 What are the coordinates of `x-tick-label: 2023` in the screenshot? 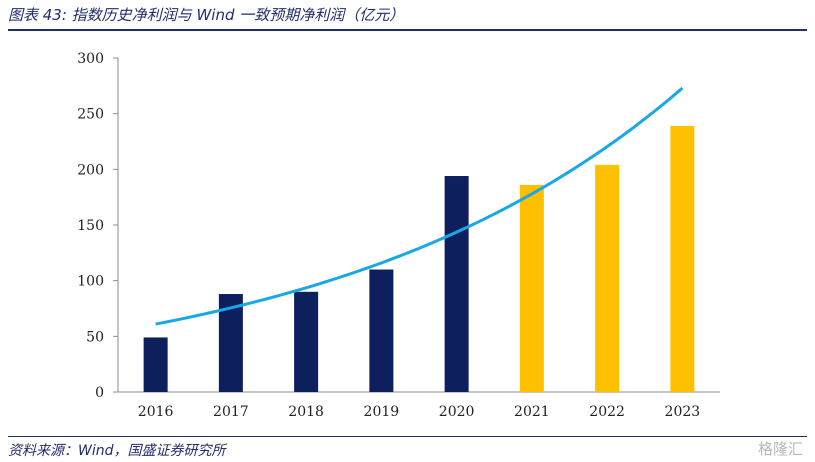 It's located at (683, 412).